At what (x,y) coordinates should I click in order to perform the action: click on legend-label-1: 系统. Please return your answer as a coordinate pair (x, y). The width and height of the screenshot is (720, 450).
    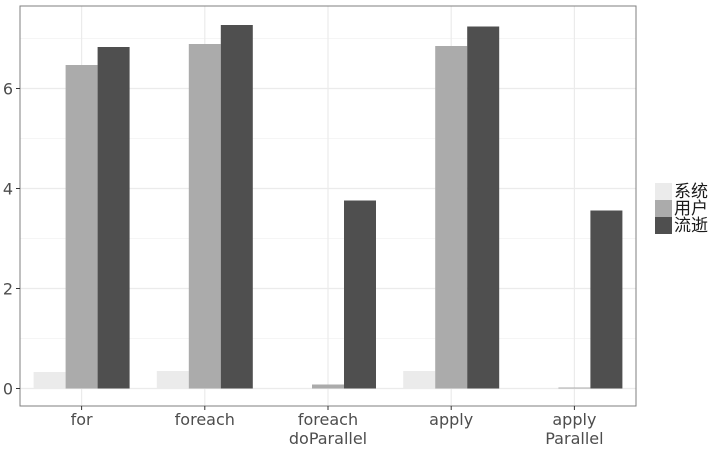
    Looking at the image, I should click on (691, 192).